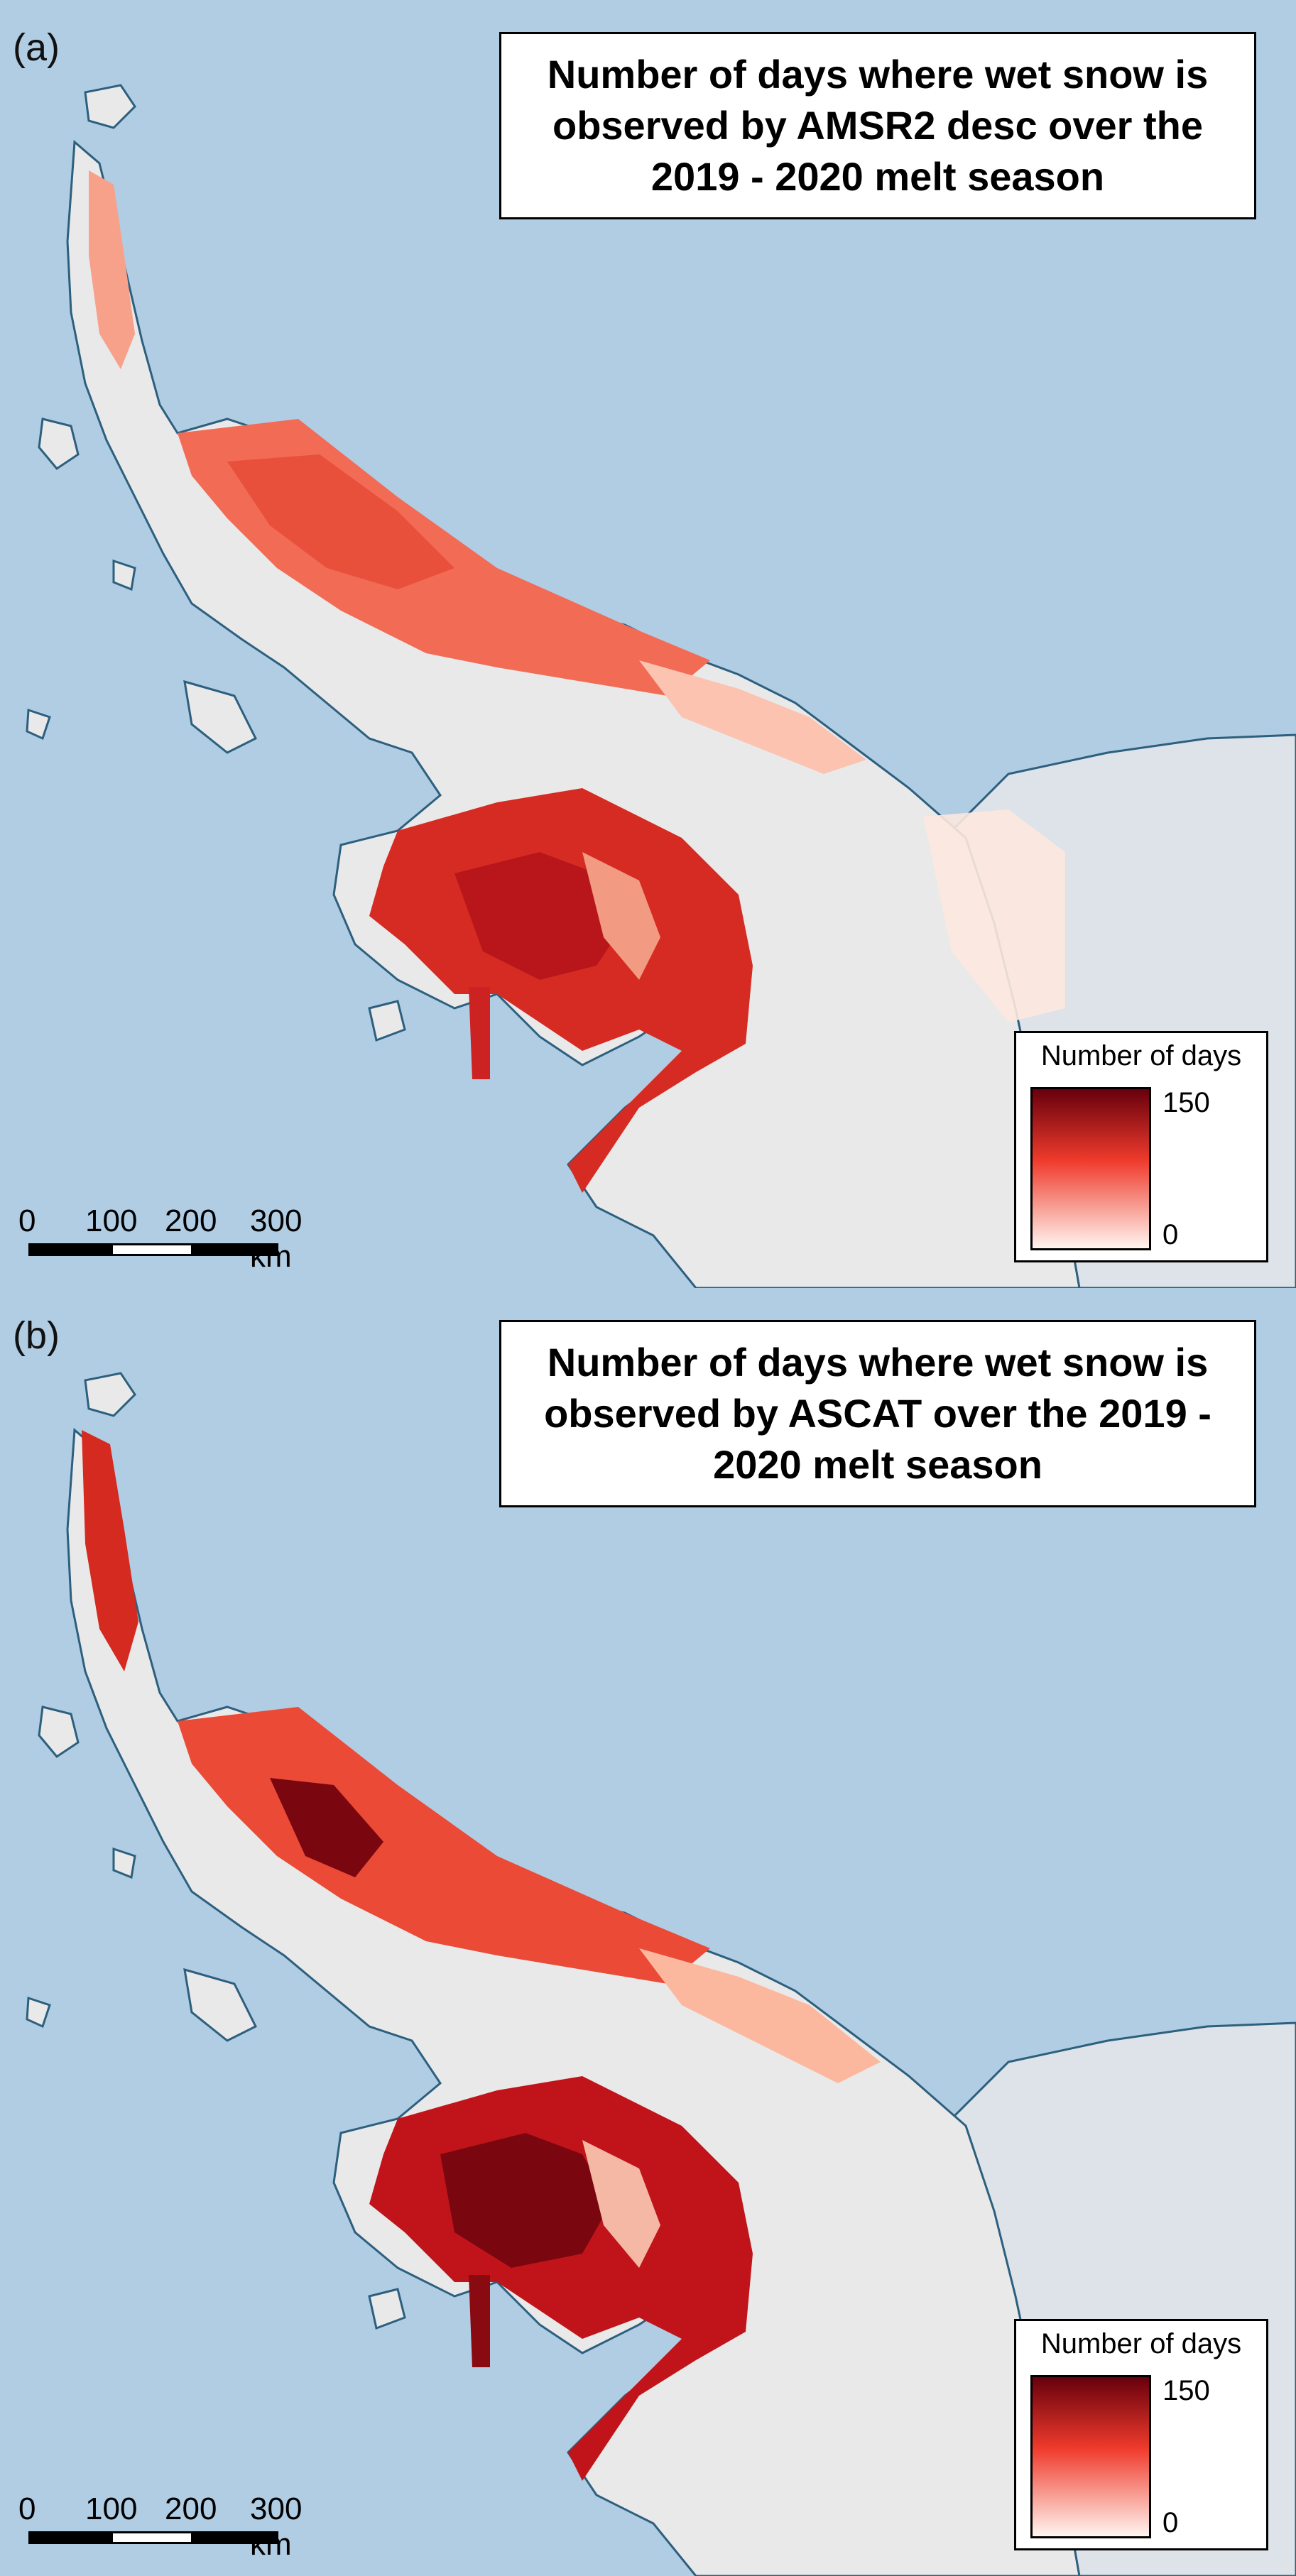  What do you see at coordinates (994, 915) in the screenshot?
I see `wetsnow-east-faint` at bounding box center [994, 915].